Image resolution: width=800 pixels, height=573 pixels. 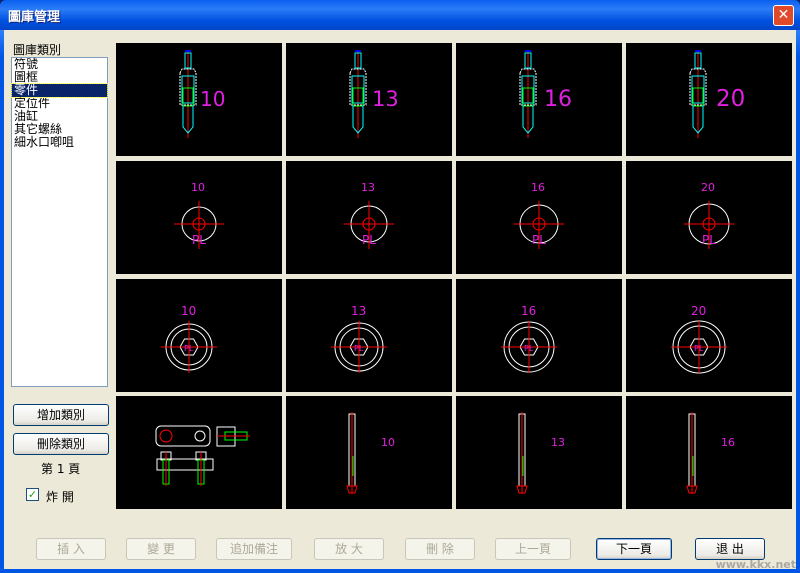 What do you see at coordinates (32, 103) in the screenshot?
I see `category-item: 定位件` at bounding box center [32, 103].